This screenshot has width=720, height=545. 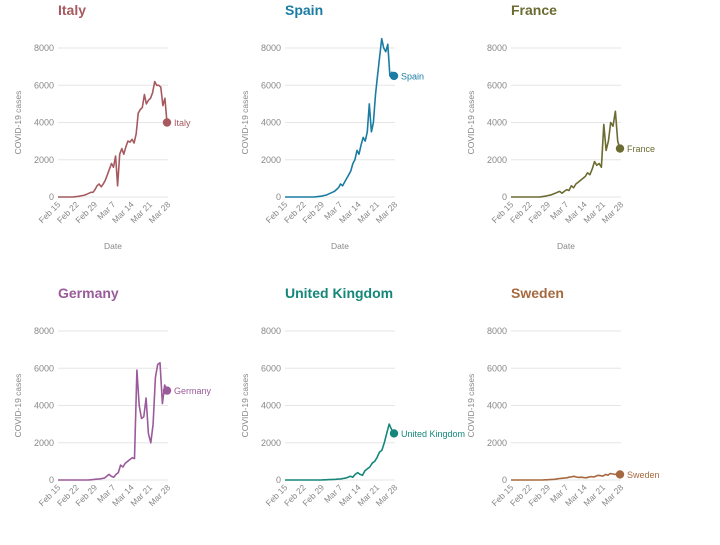 I want to click on series-line-germany, so click(x=113, y=421).